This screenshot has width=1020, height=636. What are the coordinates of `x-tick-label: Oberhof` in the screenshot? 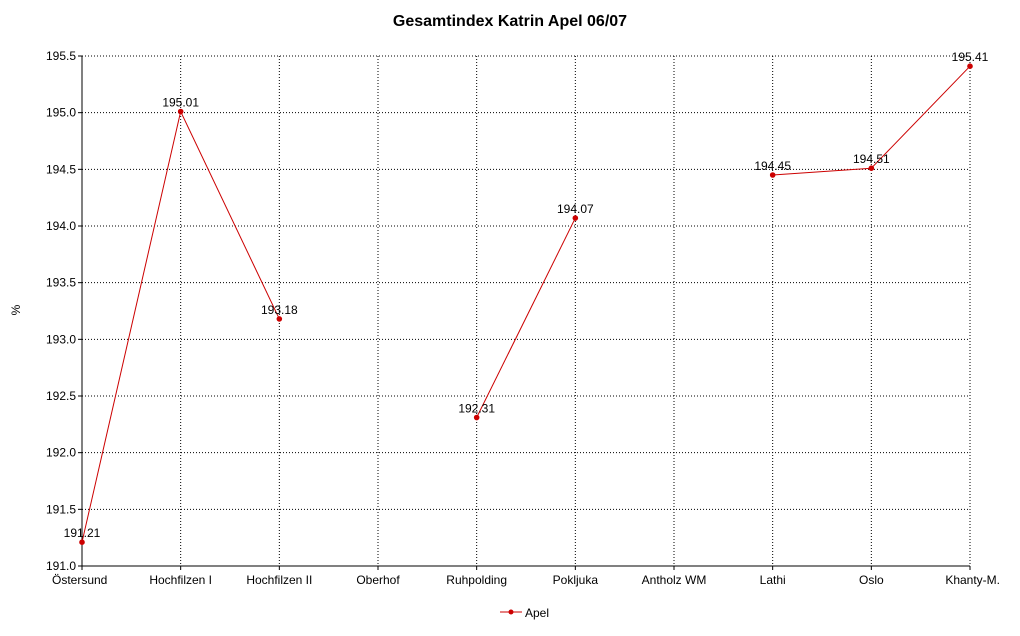 It's located at (378, 580).